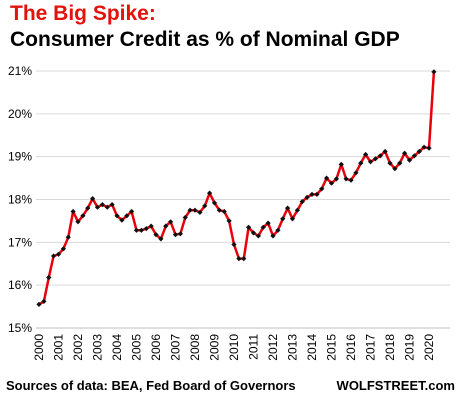 The image size is (467, 406). Describe the element at coordinates (20, 157) in the screenshot. I see `y-tick-label: 19%` at that location.